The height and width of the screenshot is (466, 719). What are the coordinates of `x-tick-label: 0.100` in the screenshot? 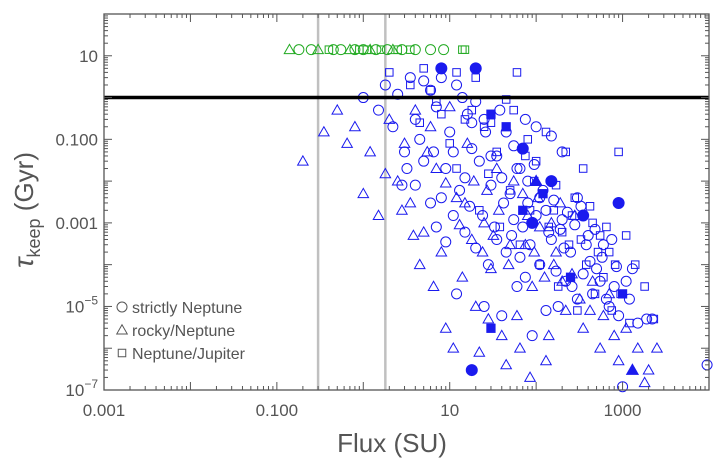 It's located at (277, 410).